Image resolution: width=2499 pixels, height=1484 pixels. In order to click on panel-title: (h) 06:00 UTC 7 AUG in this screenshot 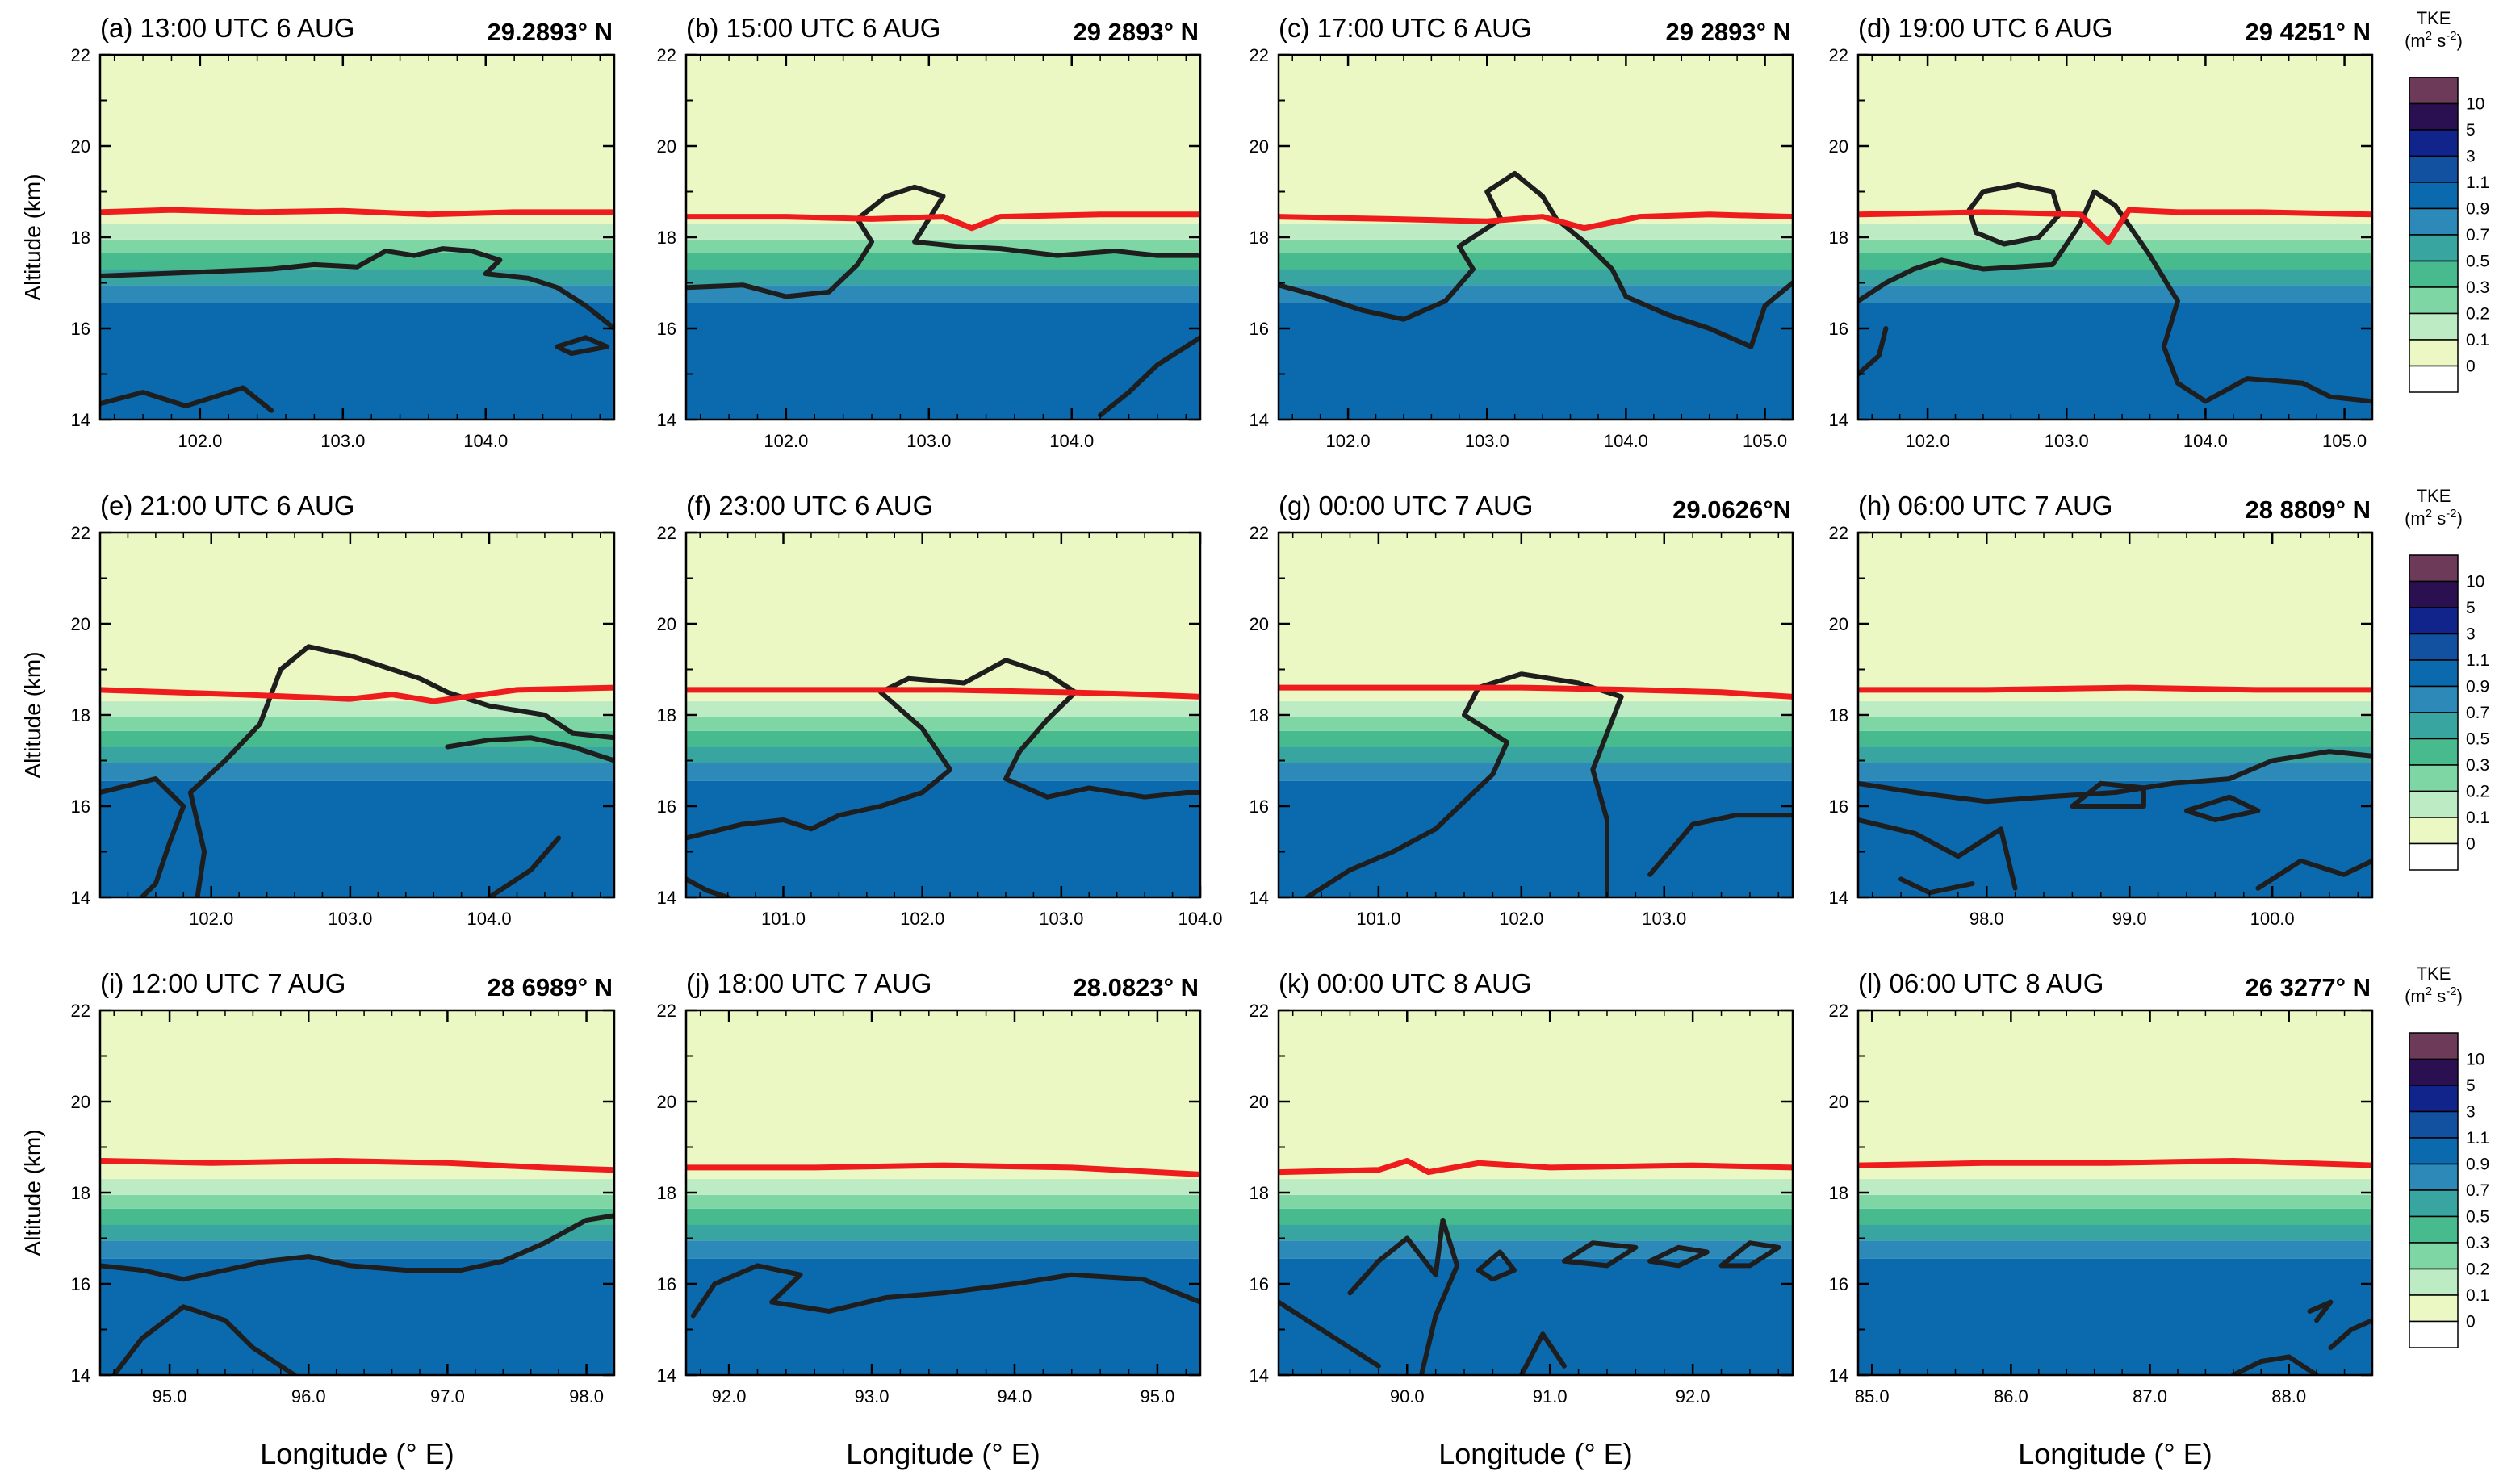, I will do `click(1985, 505)`.